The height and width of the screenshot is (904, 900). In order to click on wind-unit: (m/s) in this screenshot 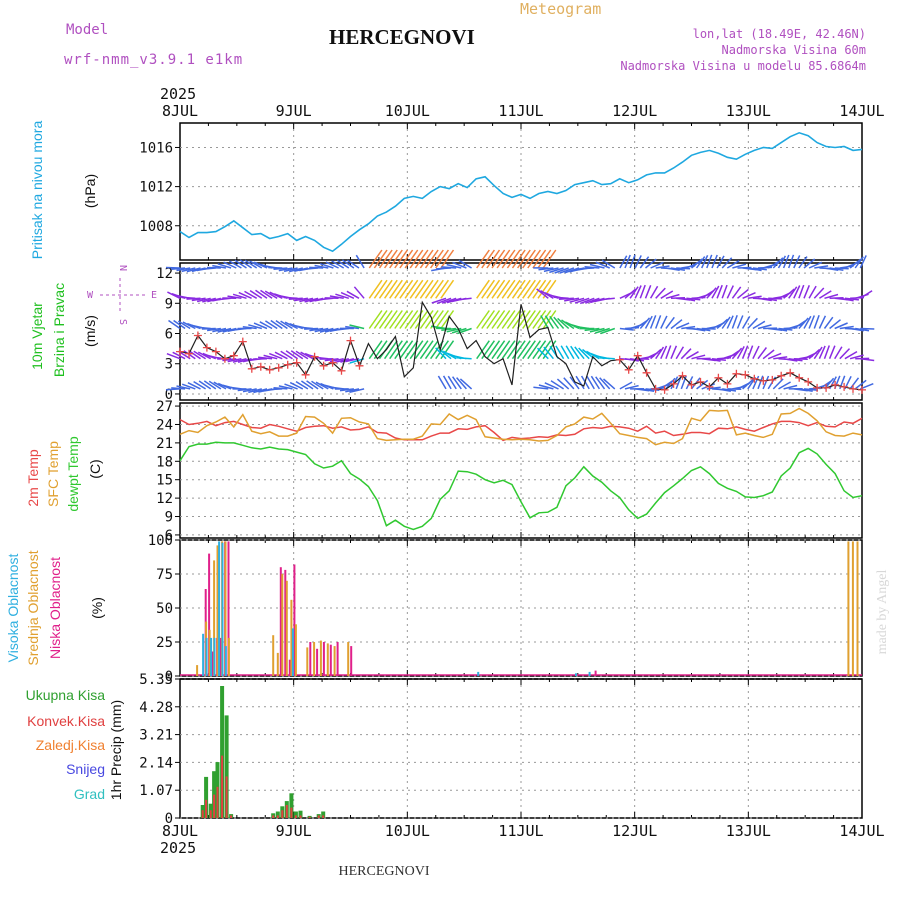, I will do `click(90, 331)`.